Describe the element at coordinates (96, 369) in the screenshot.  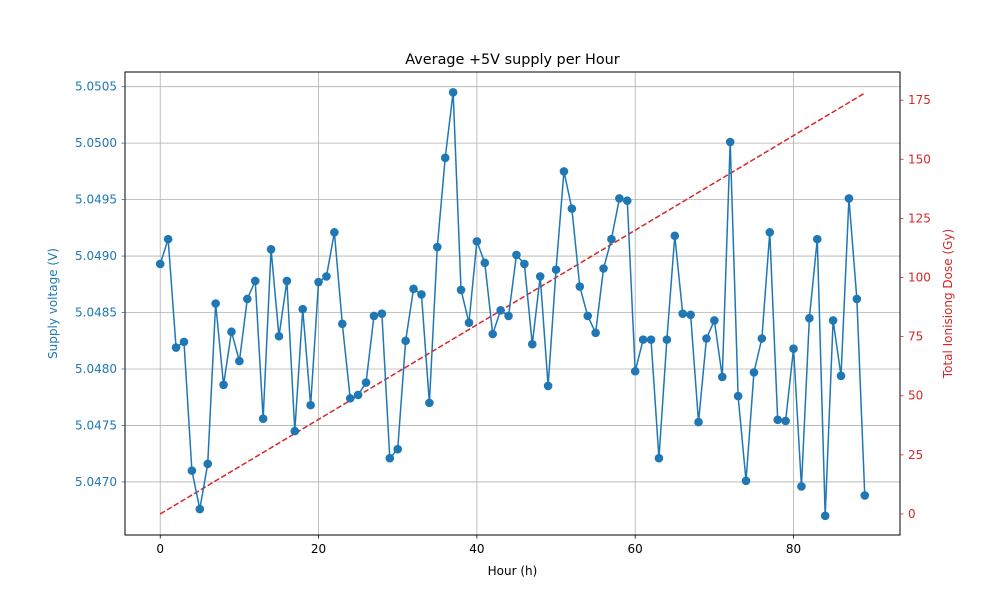
I see `left-tick-label-2: 5.0480` at that location.